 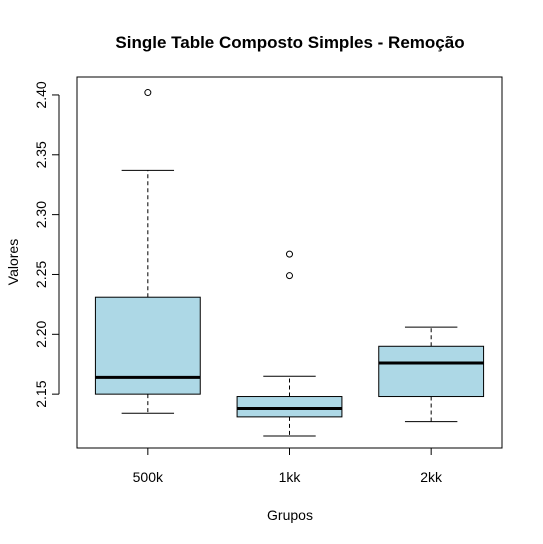 What do you see at coordinates (147, 251) in the screenshot?
I see `box-500k` at bounding box center [147, 251].